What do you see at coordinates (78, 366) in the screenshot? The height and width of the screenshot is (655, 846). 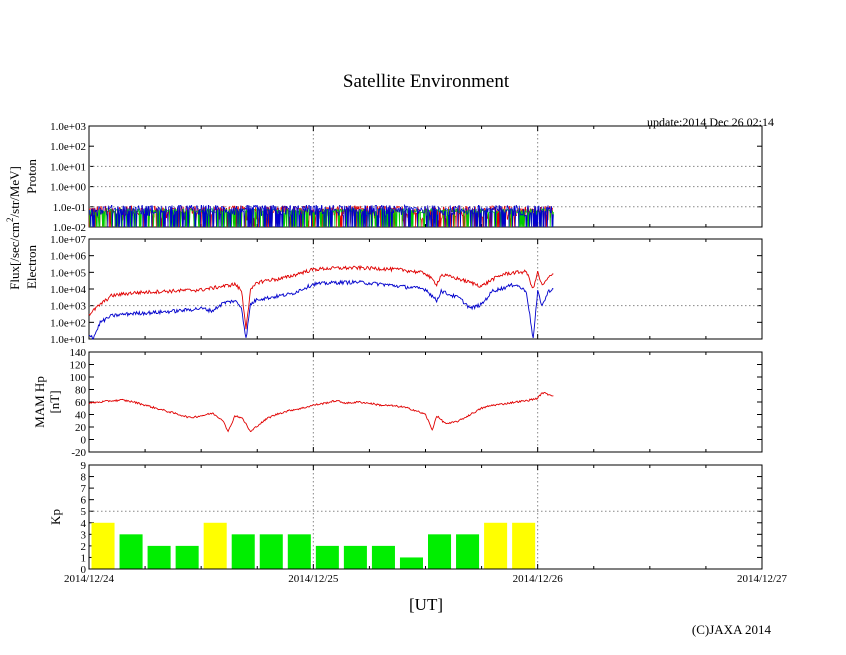 I see `magnetic-ytick-label: 120` at bounding box center [78, 366].